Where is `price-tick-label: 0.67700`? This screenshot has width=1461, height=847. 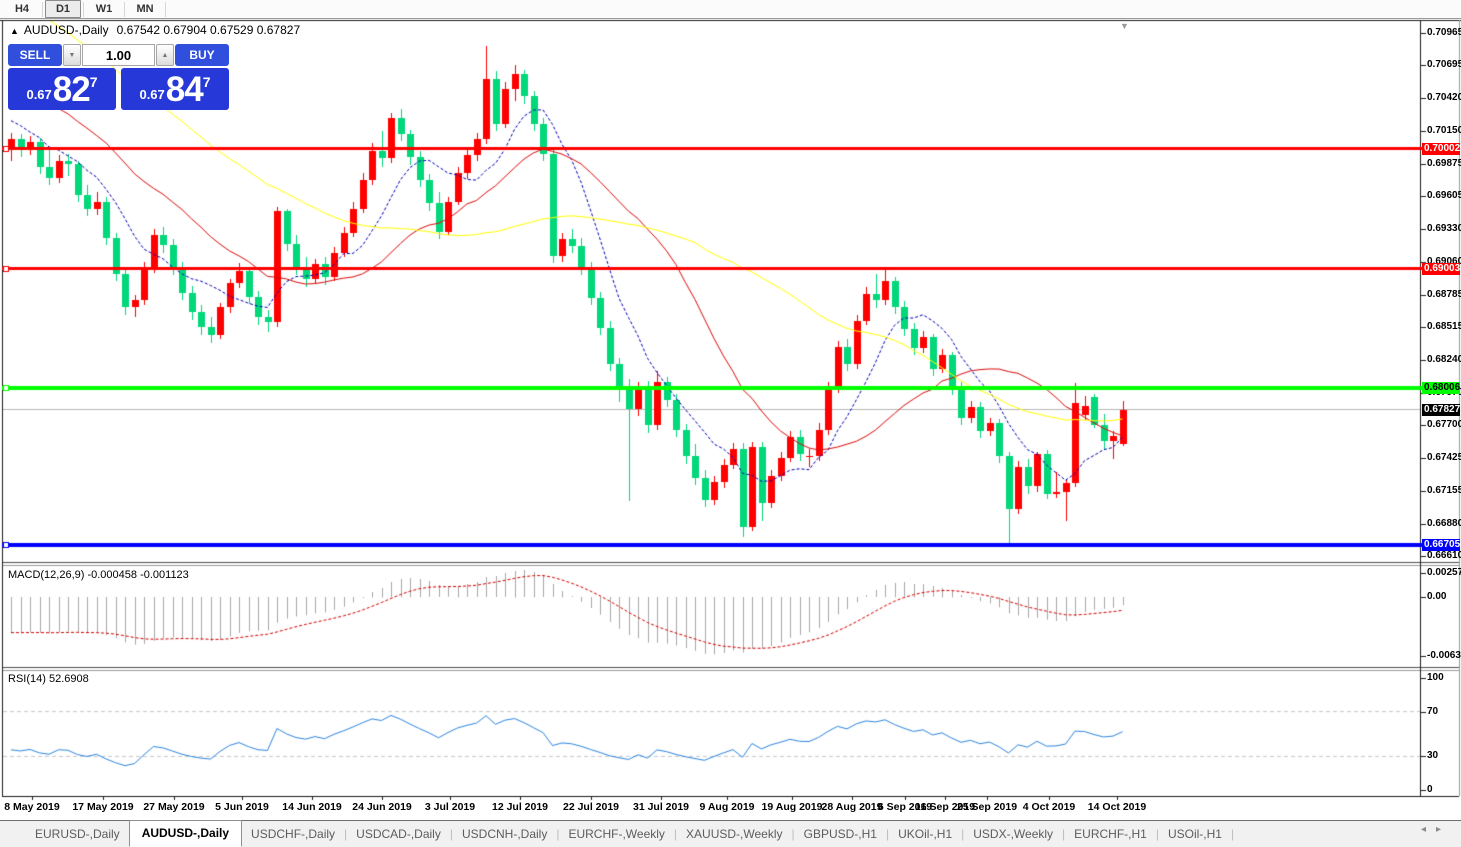
price-tick-label: 0.67700 is located at coordinates (1444, 425).